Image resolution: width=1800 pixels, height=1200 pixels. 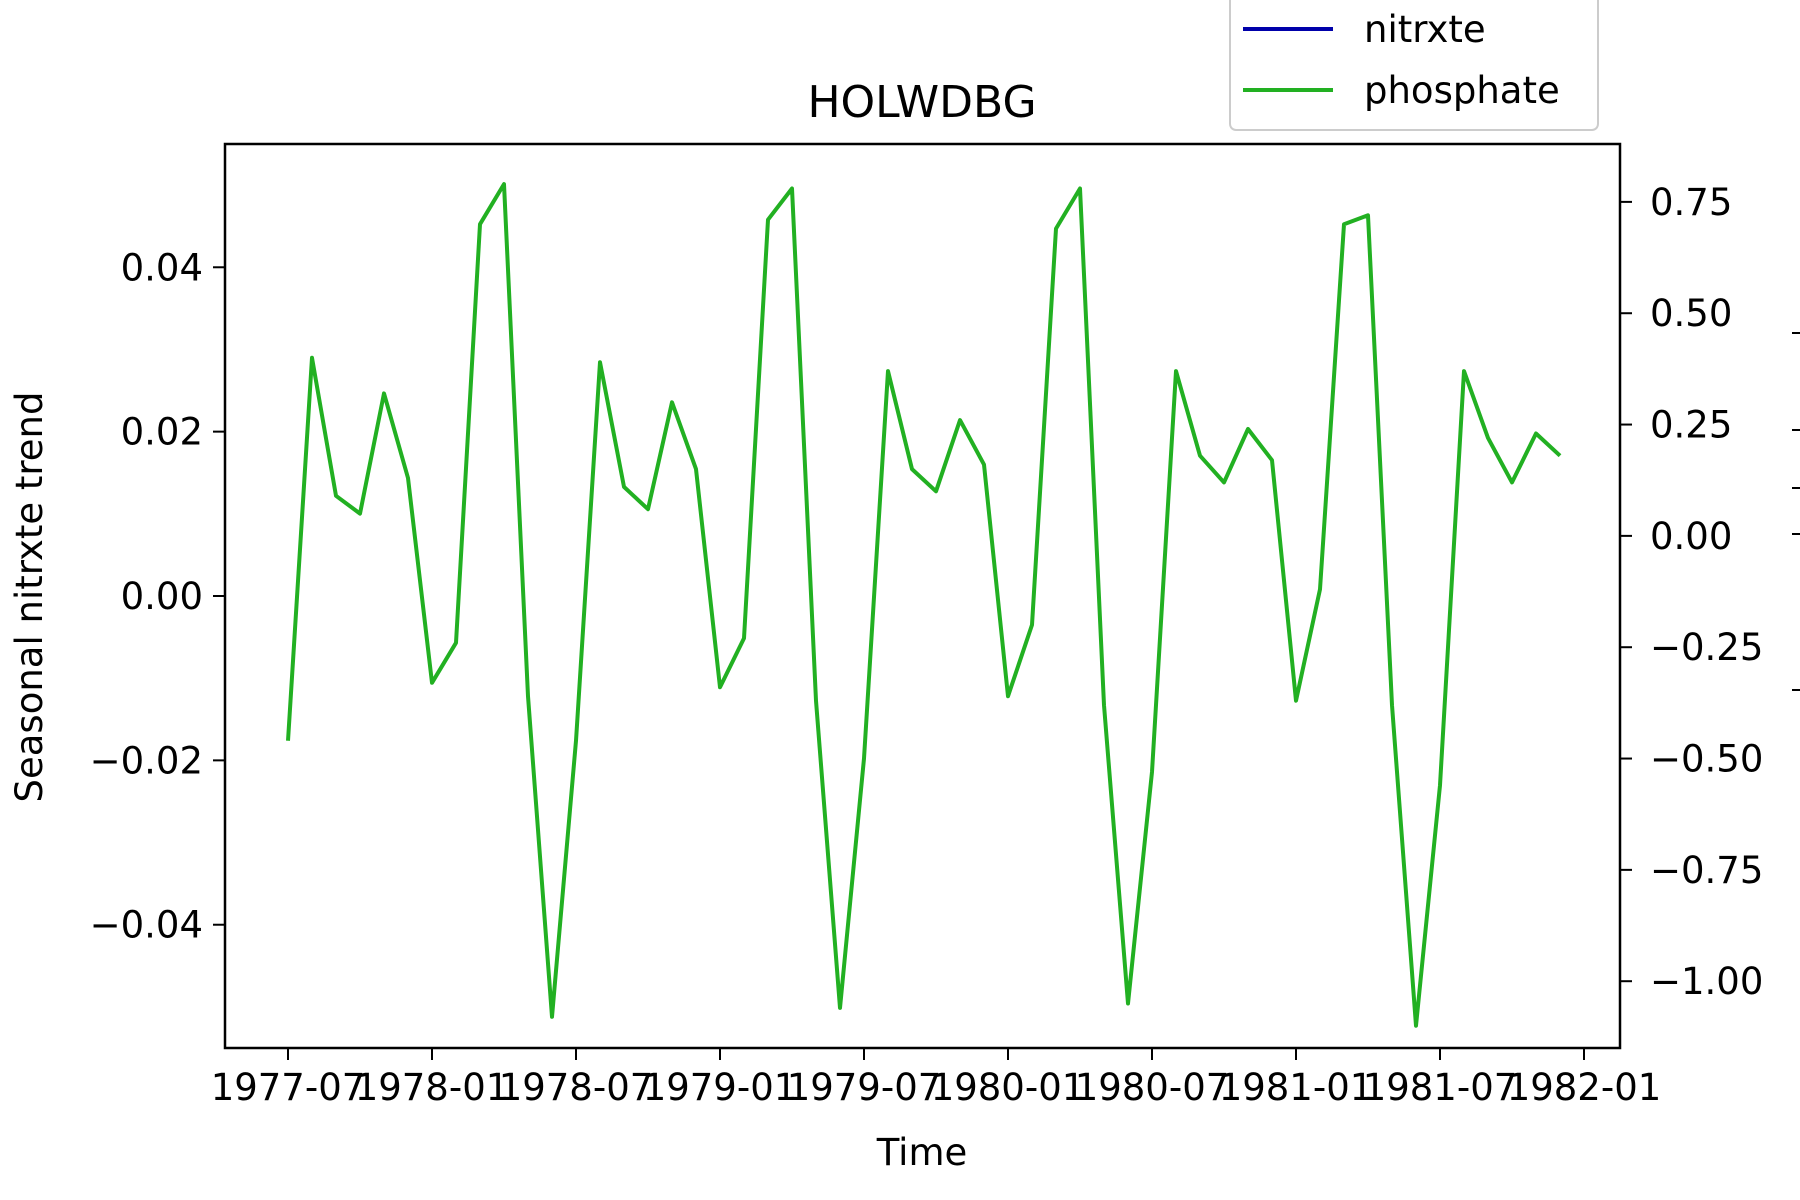 I want to click on x-tick-label: 1979-01, so click(x=720, y=1087).